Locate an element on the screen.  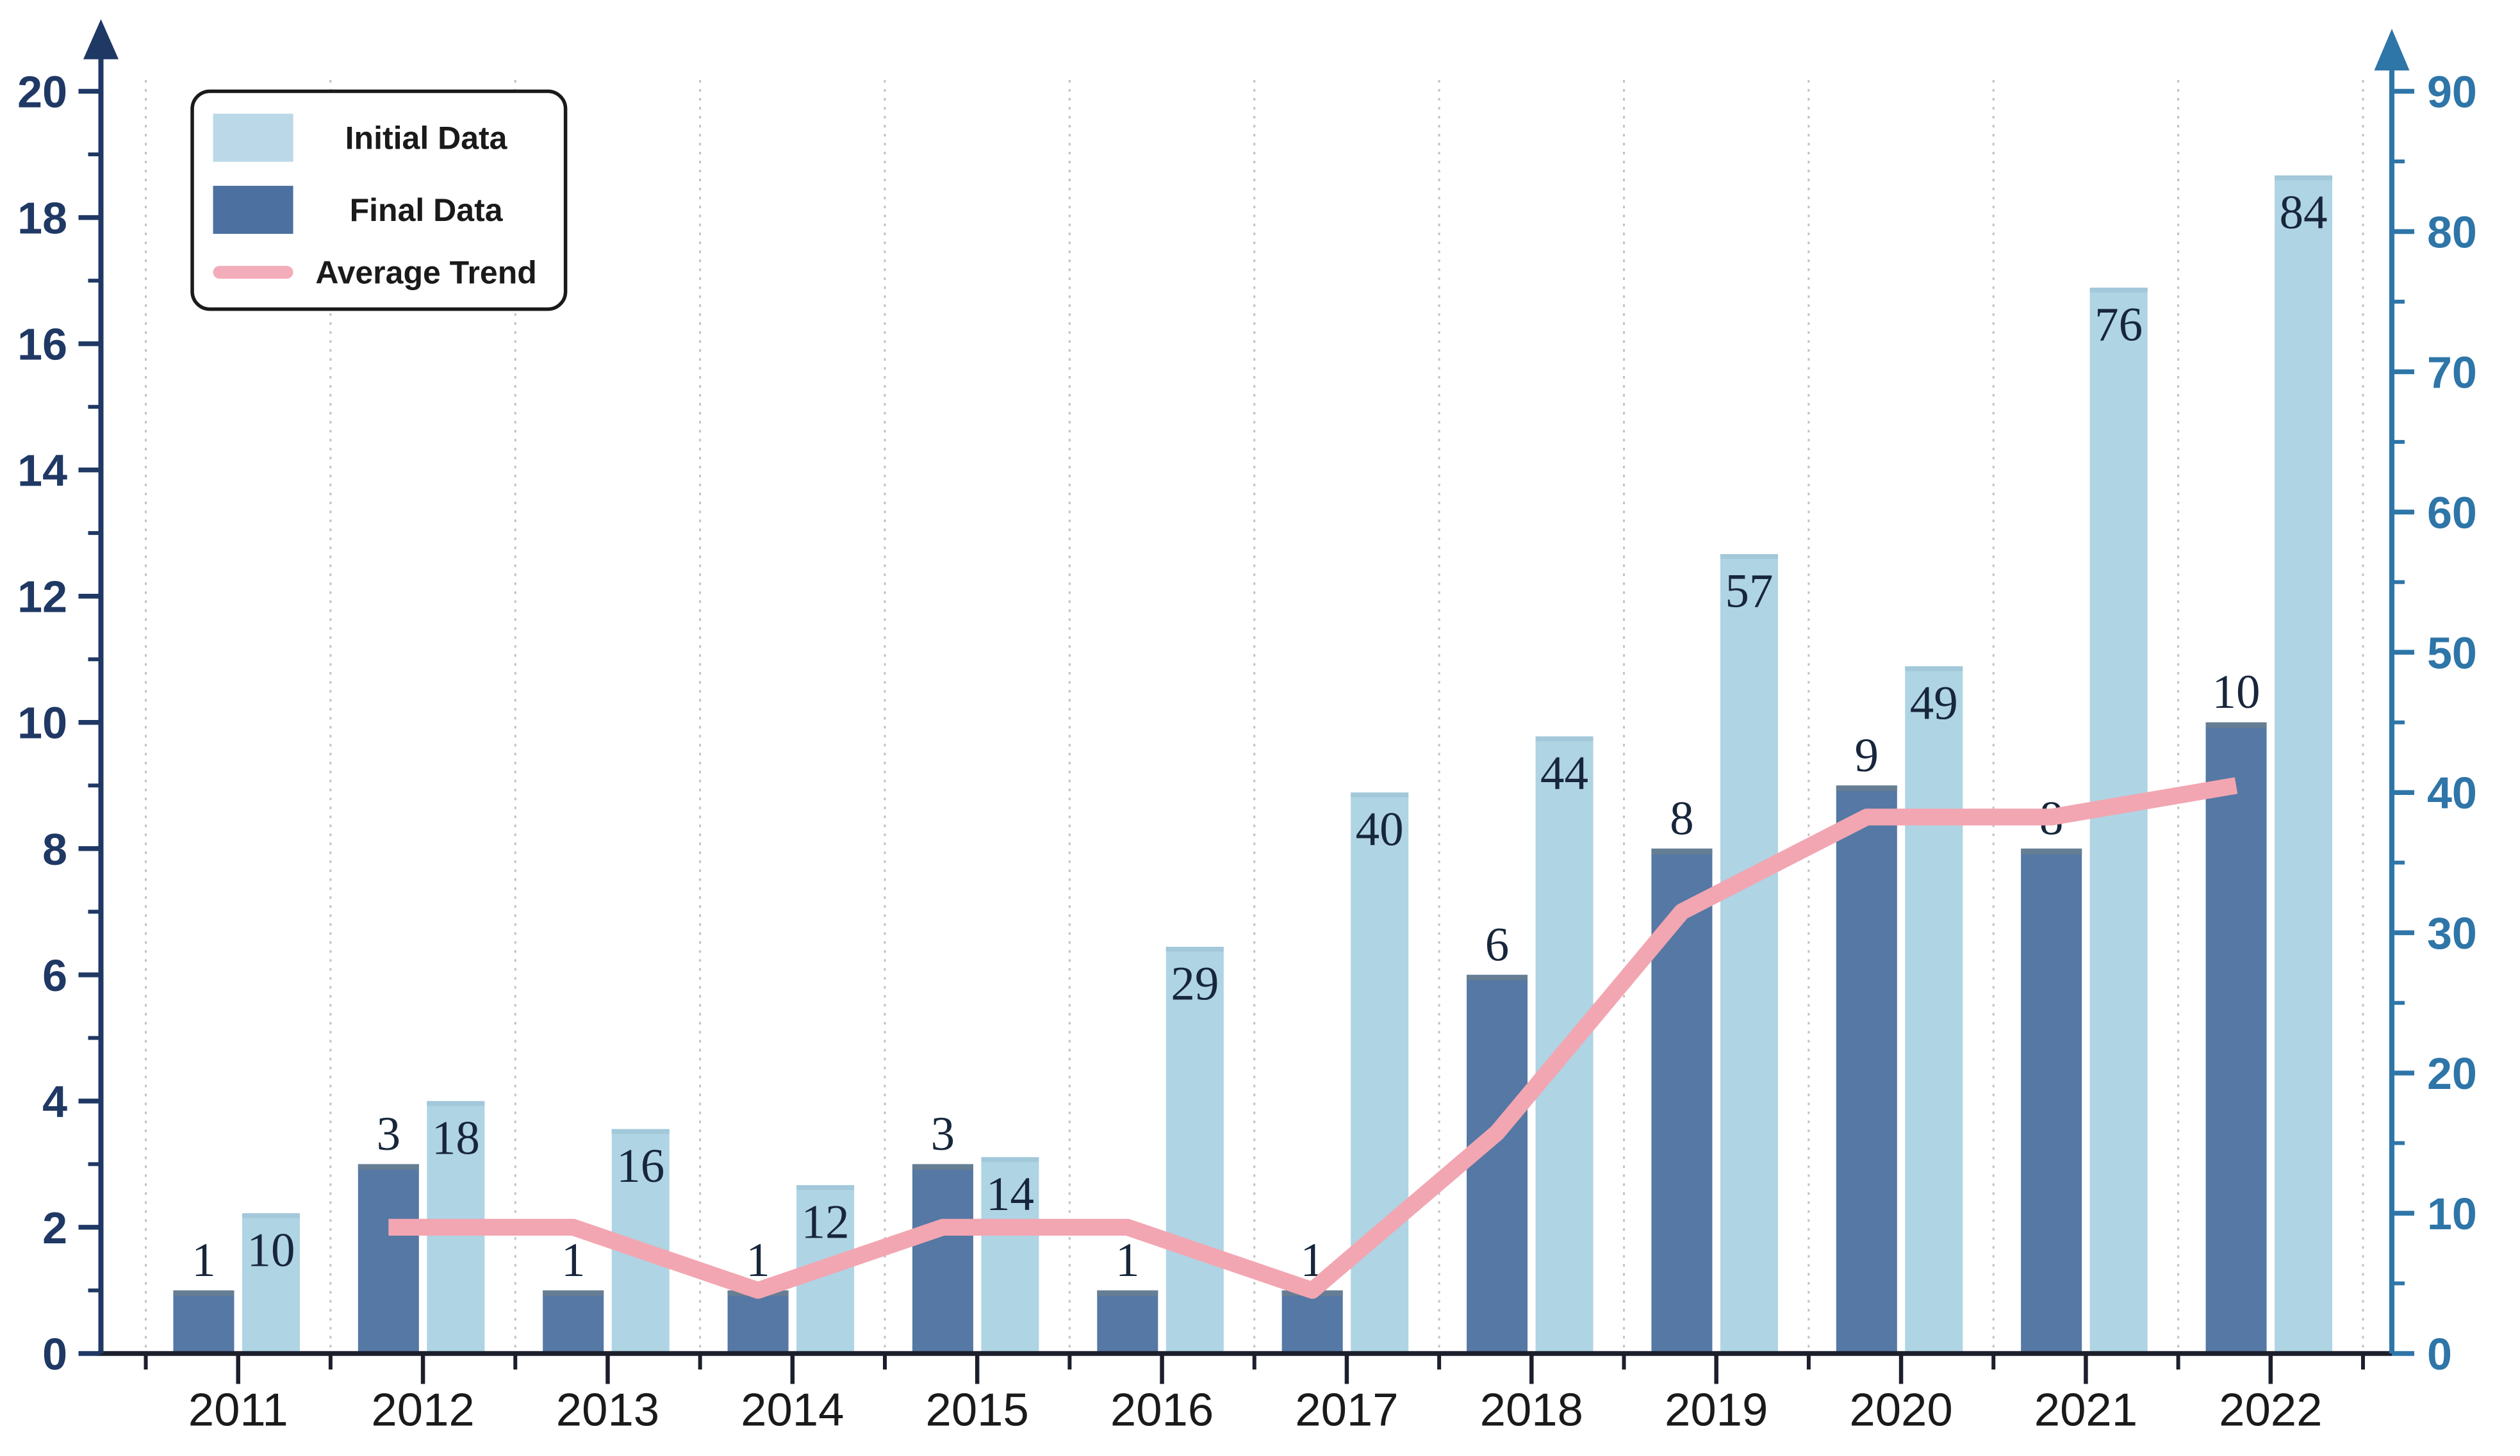
right-axis-arrow-icon is located at coordinates (2392, 50).